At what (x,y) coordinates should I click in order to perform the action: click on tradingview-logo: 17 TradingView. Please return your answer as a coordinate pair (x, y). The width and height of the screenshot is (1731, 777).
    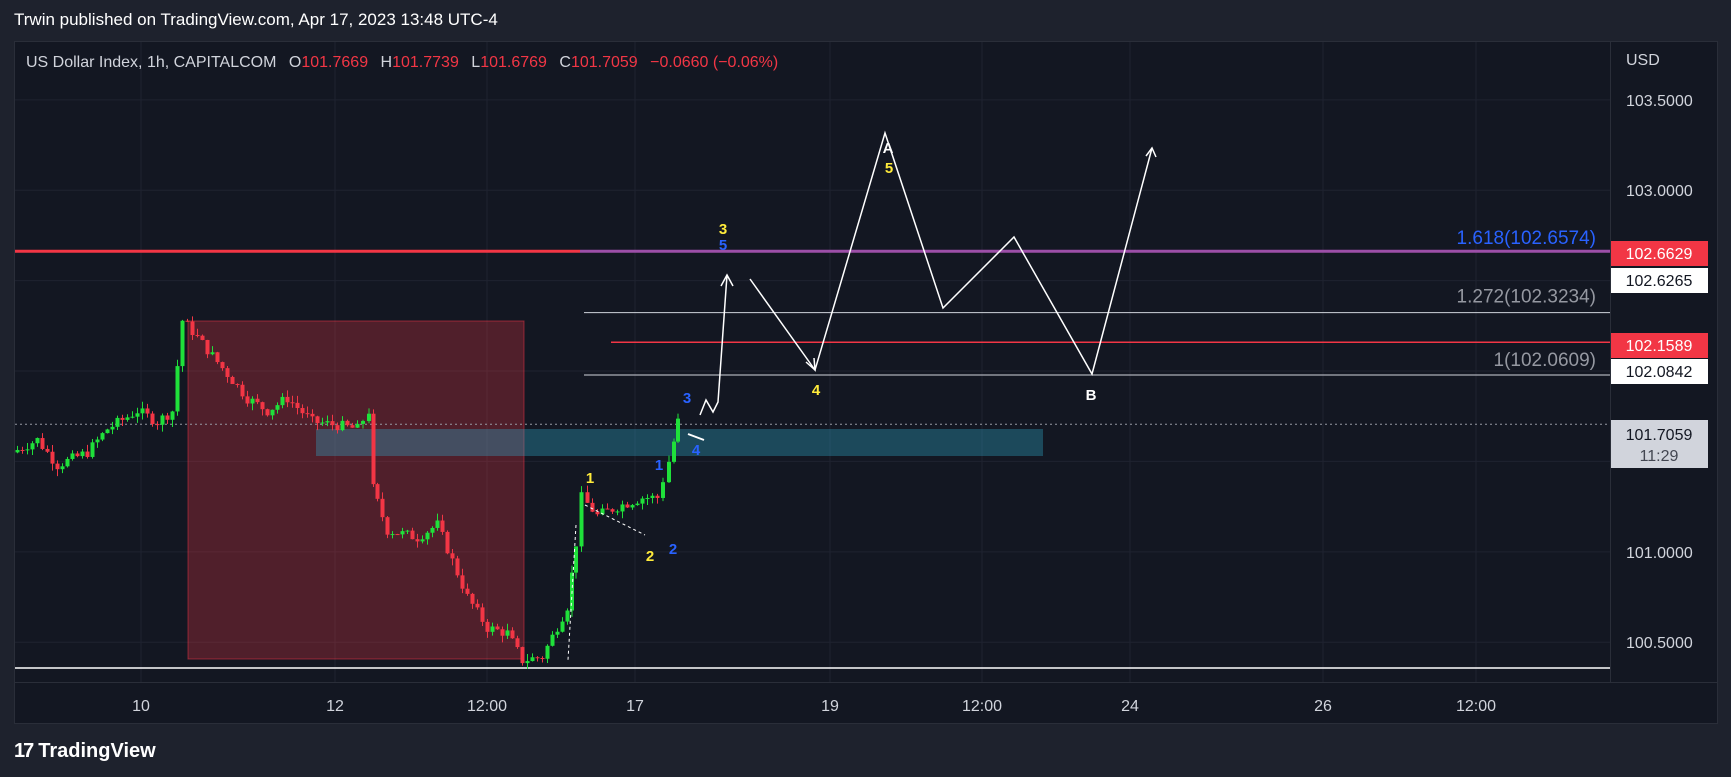
    Looking at the image, I should click on (85, 751).